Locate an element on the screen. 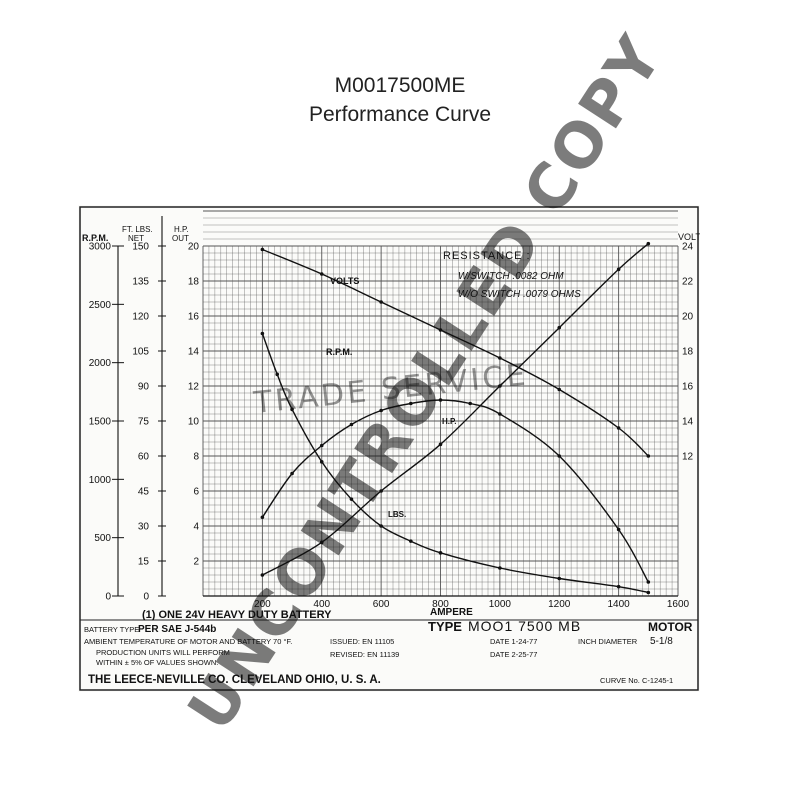  hp-tick-label: 12 is located at coordinates (194, 387).